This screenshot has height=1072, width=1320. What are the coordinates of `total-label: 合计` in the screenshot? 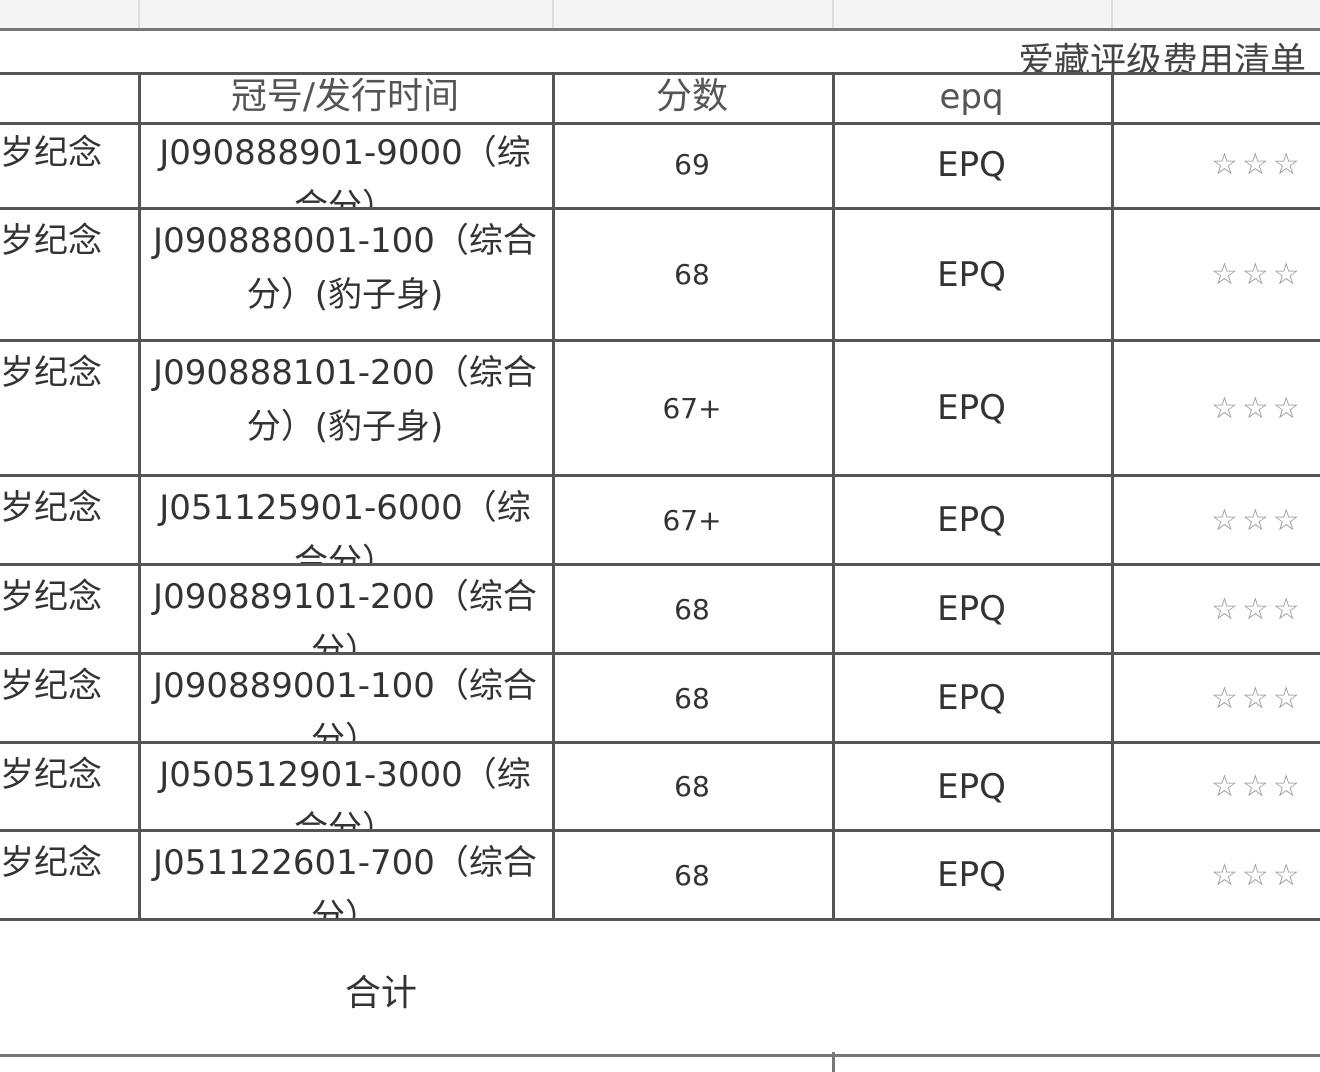 It's located at (381, 993).